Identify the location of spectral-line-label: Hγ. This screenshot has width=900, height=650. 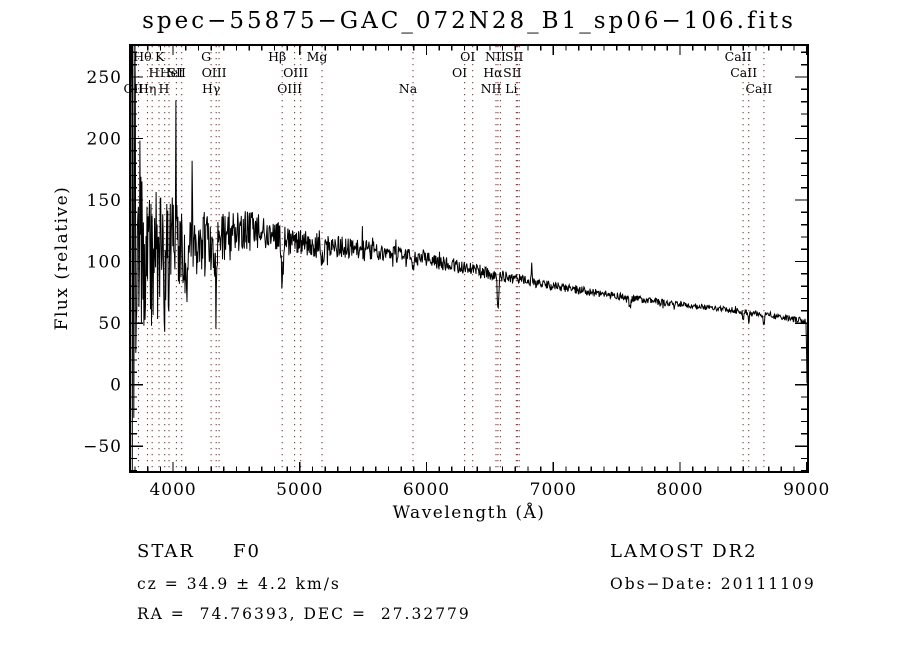
(211, 88).